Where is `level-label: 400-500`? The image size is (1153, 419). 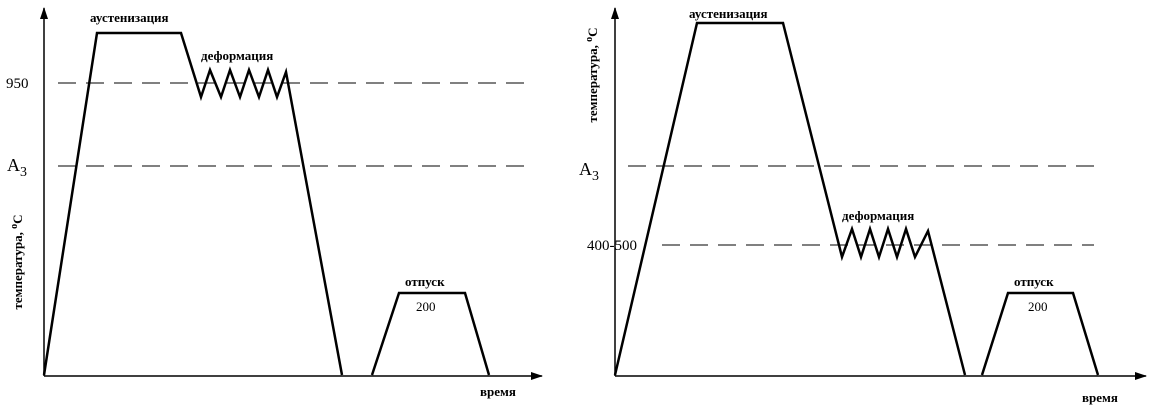 level-label: 400-500 is located at coordinates (612, 246).